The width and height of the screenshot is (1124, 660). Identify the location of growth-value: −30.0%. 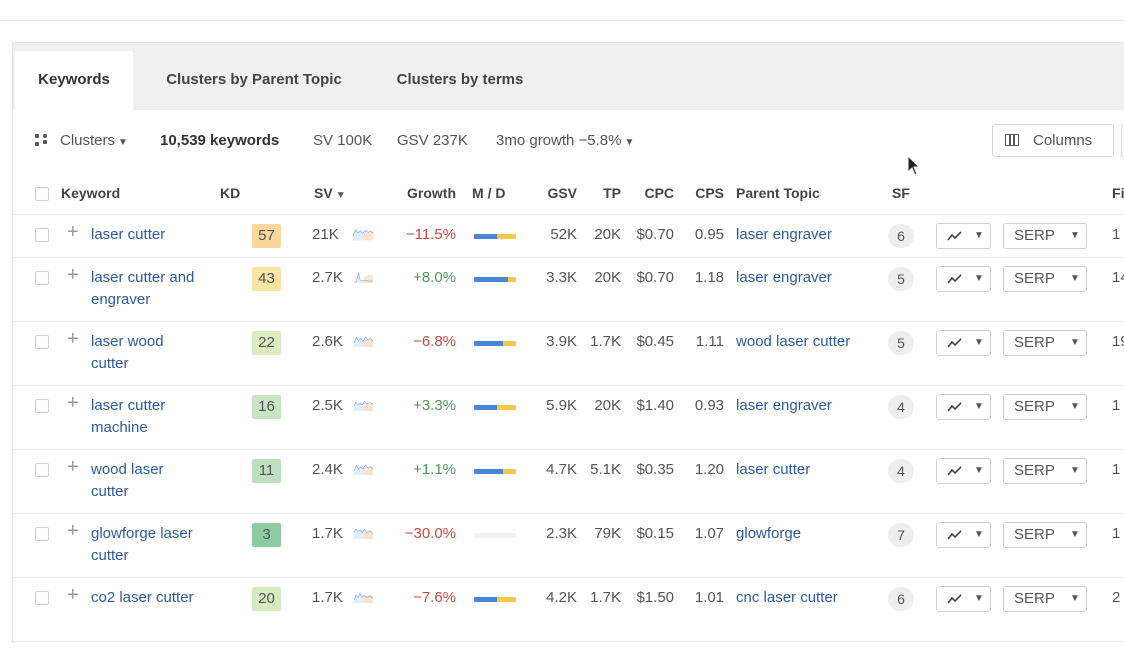
(430, 533).